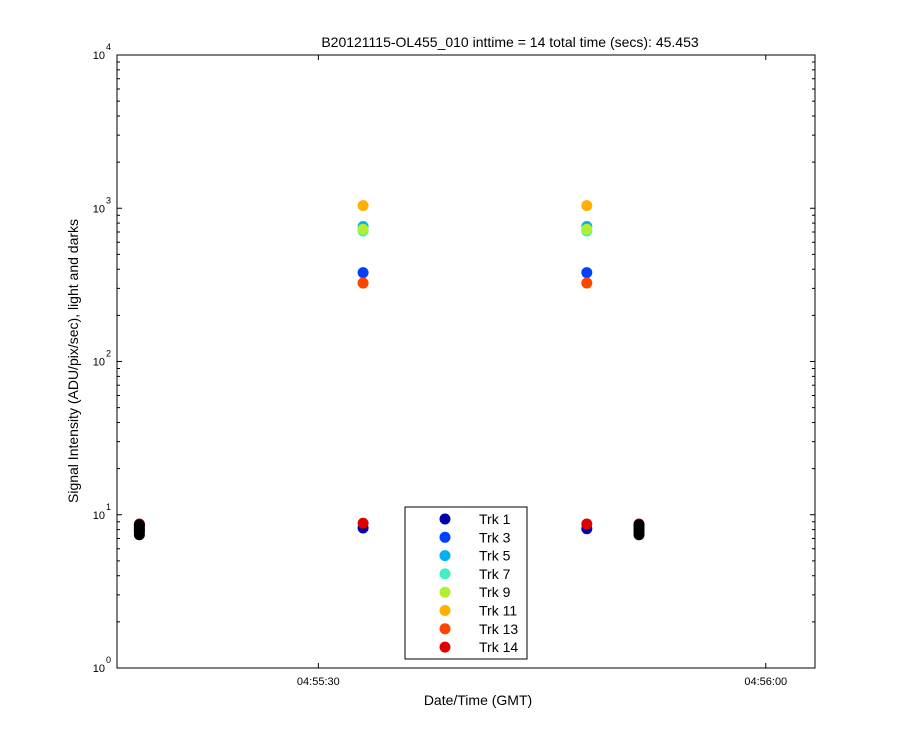 This screenshot has height=750, width=900. Describe the element at coordinates (498, 629) in the screenshot. I see `legend-label: Trk 13` at that location.